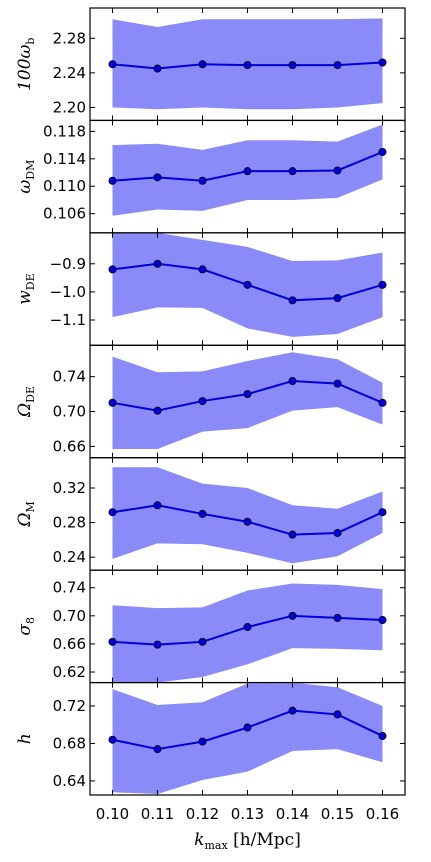 This screenshot has width=431, height=862. Describe the element at coordinates (26, 64) in the screenshot. I see `y-axis-label: 100ωb` at that location.